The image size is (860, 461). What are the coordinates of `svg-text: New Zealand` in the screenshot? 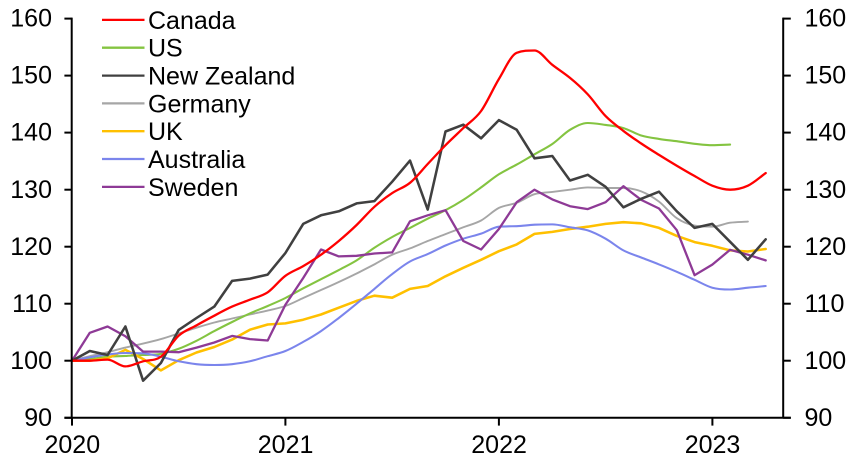 It's located at (221, 77).